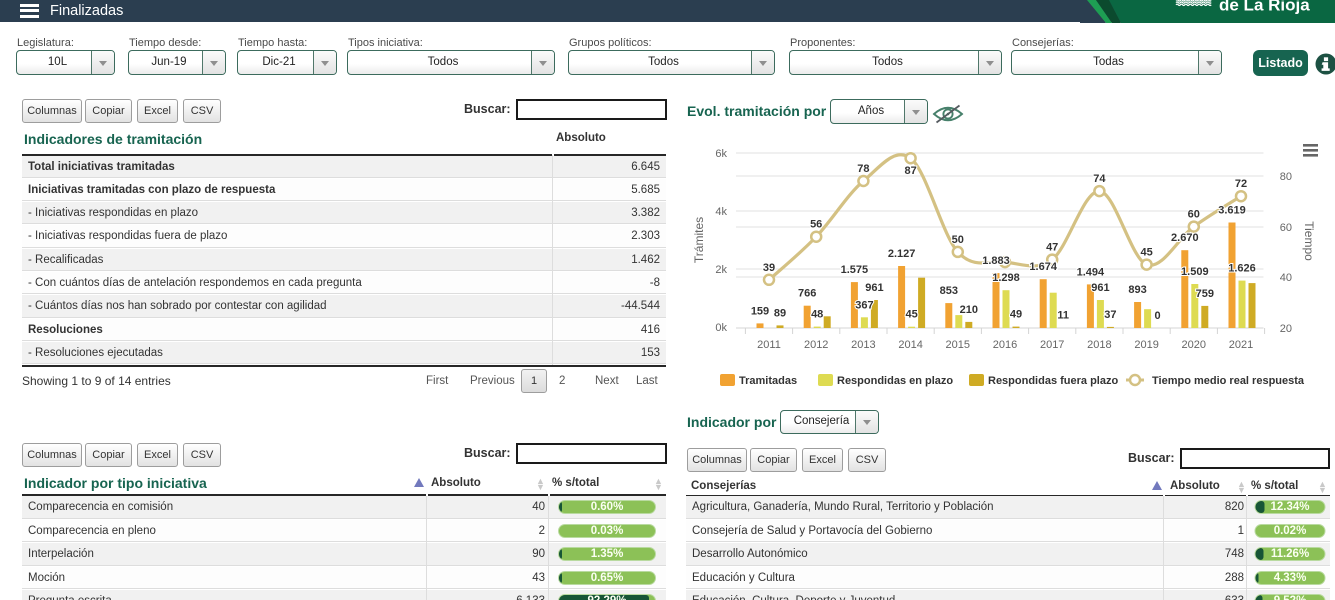 This screenshot has height=600, width=1335. Describe the element at coordinates (1043, 267) in the screenshot. I see `svg-text: 1.674` at that location.